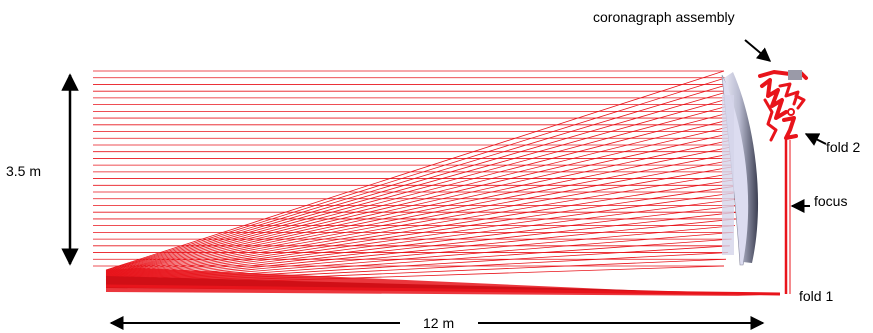 The image size is (873, 333). I want to click on coronagraph-label: coronagraph assembly, so click(664, 17).